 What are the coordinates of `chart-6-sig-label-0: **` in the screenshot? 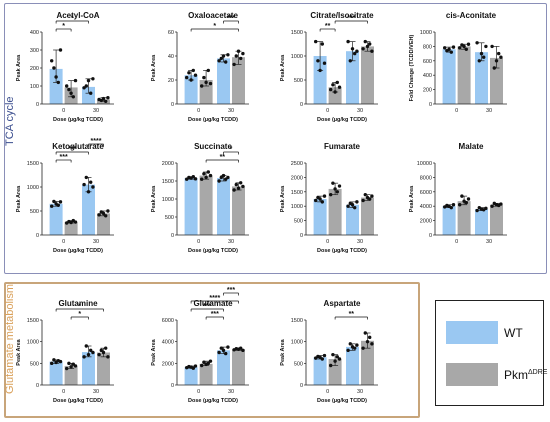 It's located at (223, 157).